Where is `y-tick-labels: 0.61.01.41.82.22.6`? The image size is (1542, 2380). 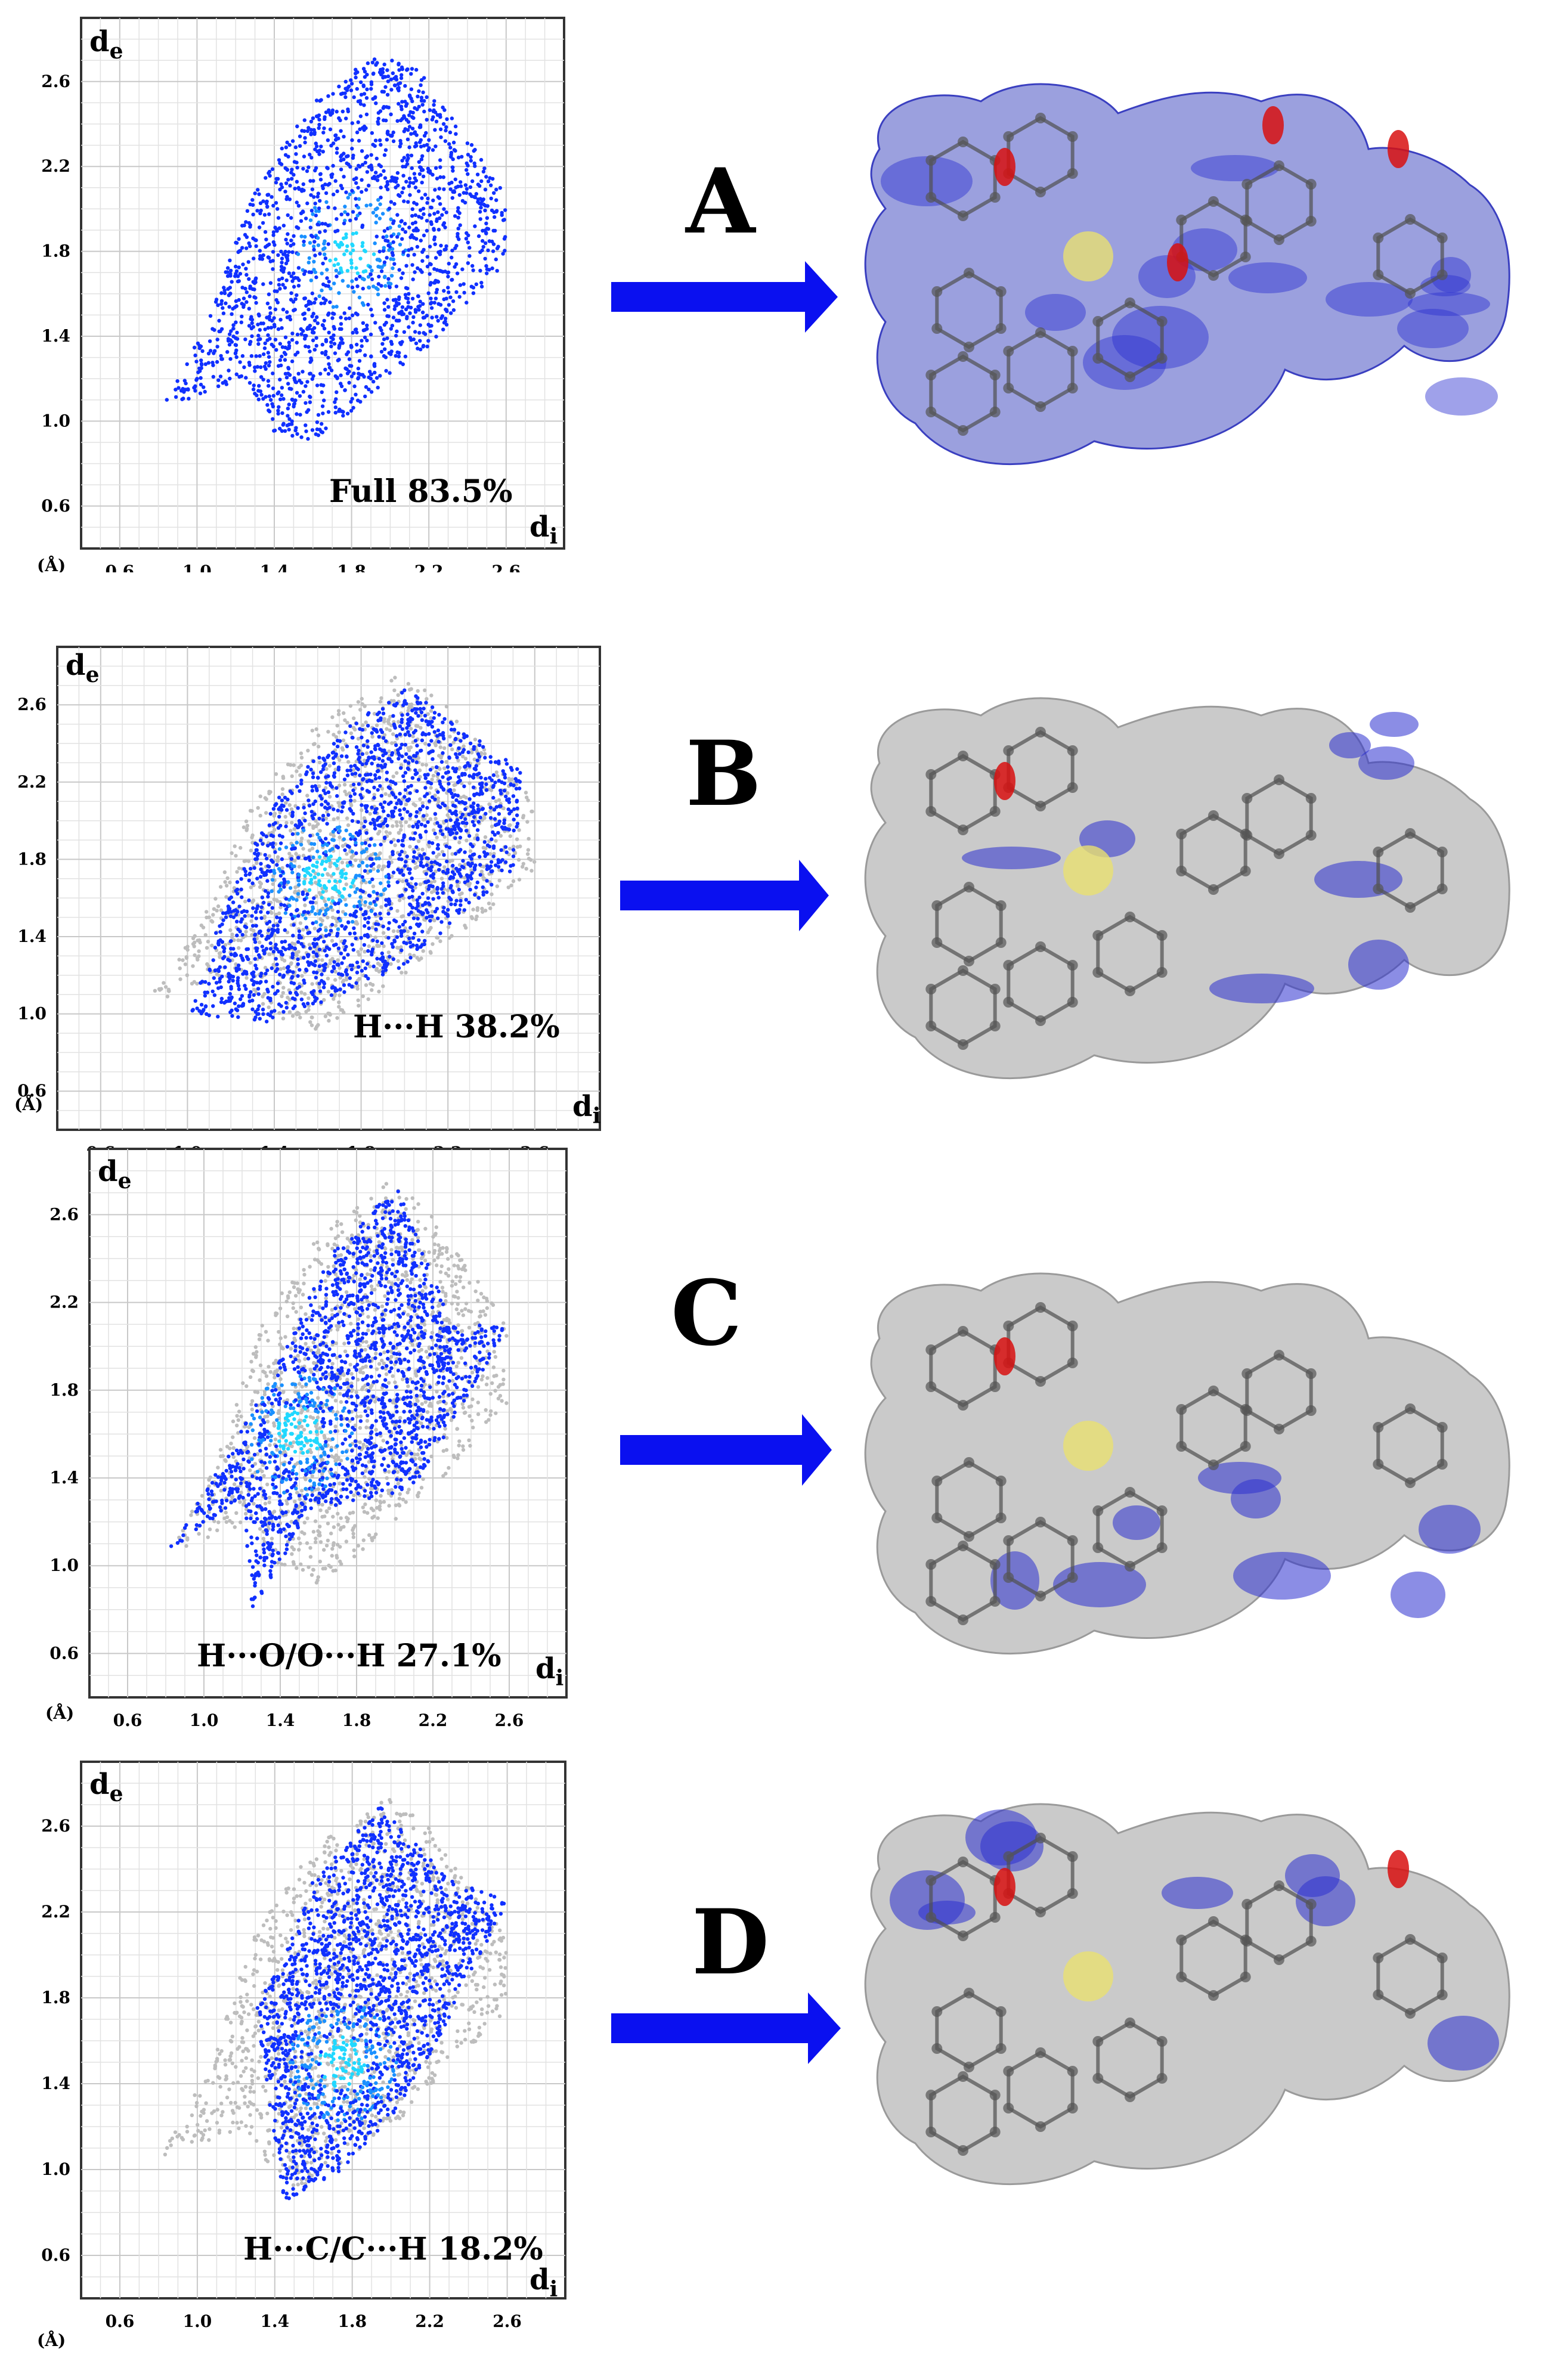 y-tick-labels: 0.61.01.41.82.22.6 is located at coordinates (55, 294).